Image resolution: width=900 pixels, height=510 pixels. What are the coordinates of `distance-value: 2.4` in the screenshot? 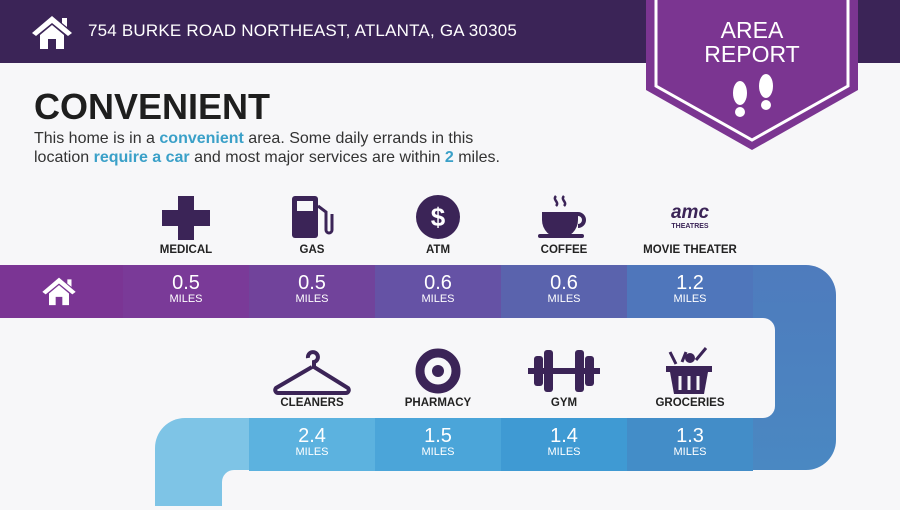 It's located at (312, 436).